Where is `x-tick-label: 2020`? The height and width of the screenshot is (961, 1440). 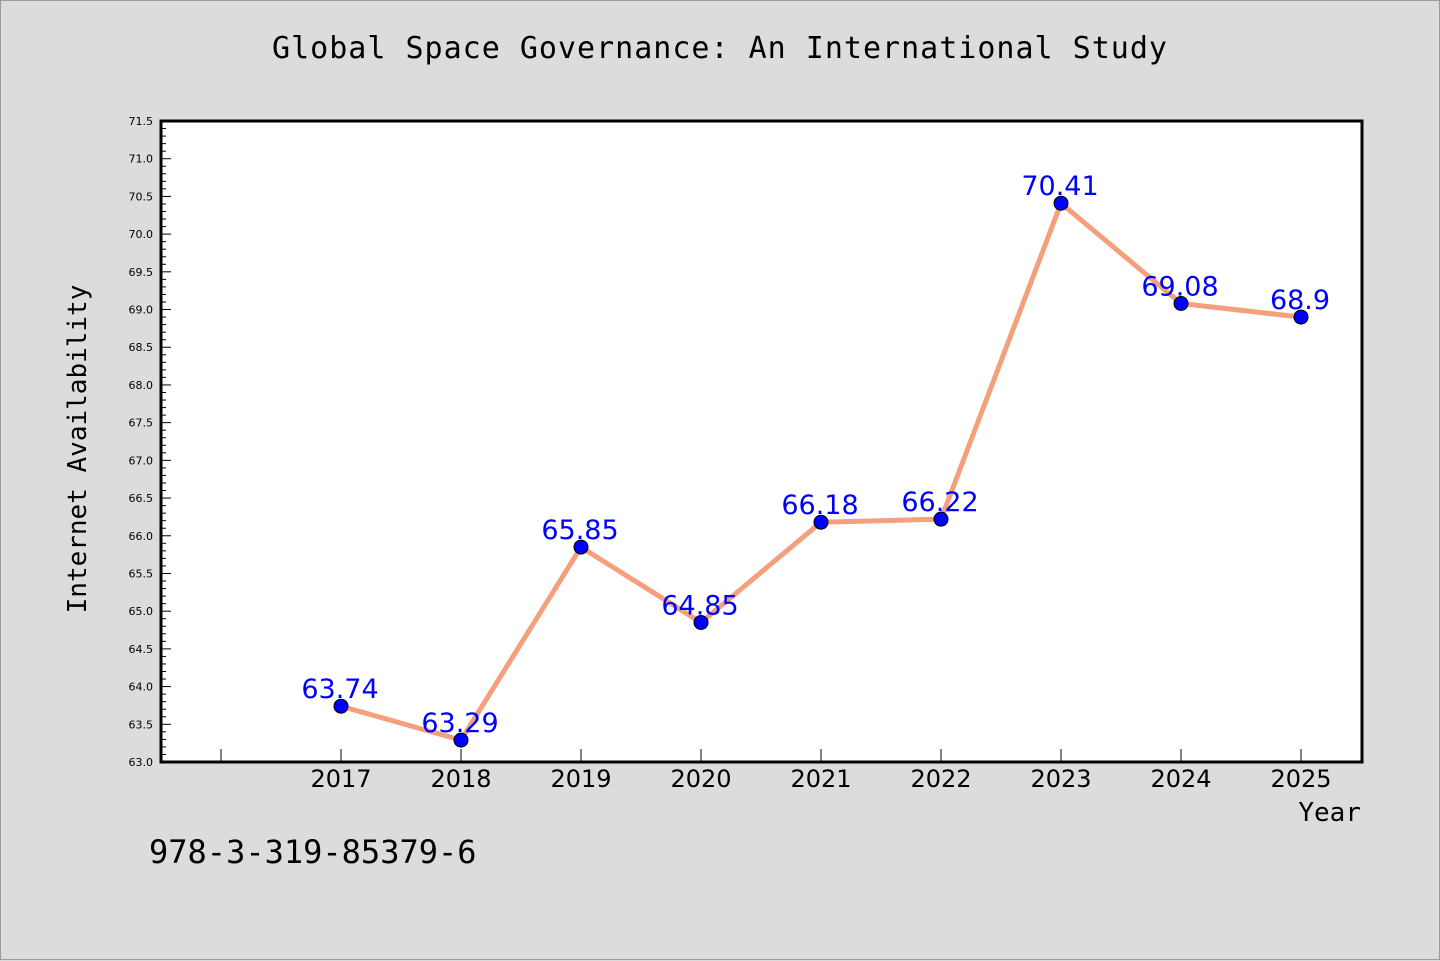
x-tick-label: 2020 is located at coordinates (700, 779).